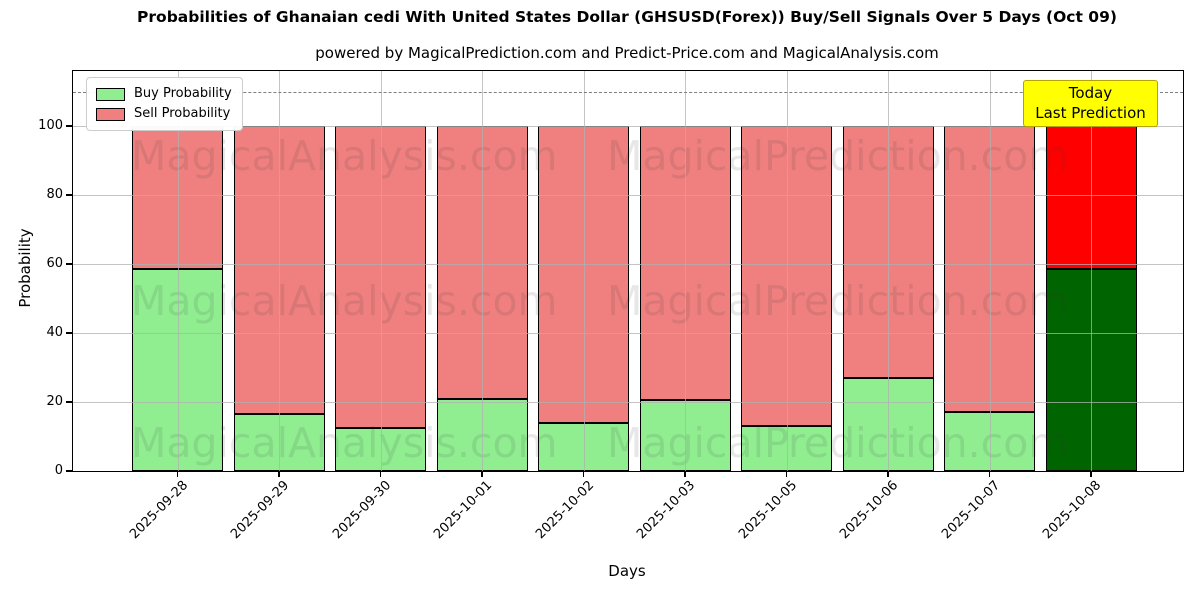 The height and width of the screenshot is (600, 1200). Describe the element at coordinates (260, 510) in the screenshot. I see `x-tick-label: 2025-09-29` at that location.